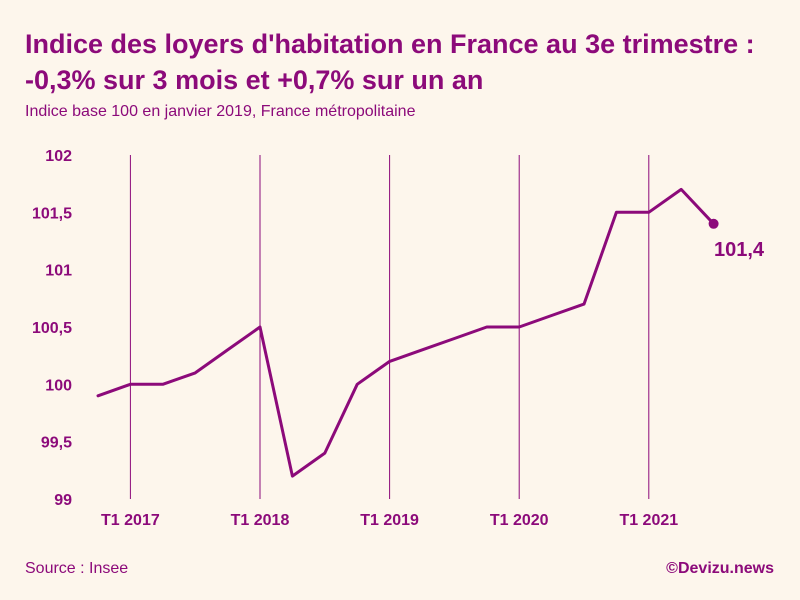  What do you see at coordinates (63, 500) in the screenshot?
I see `y-tick-label: 99` at bounding box center [63, 500].